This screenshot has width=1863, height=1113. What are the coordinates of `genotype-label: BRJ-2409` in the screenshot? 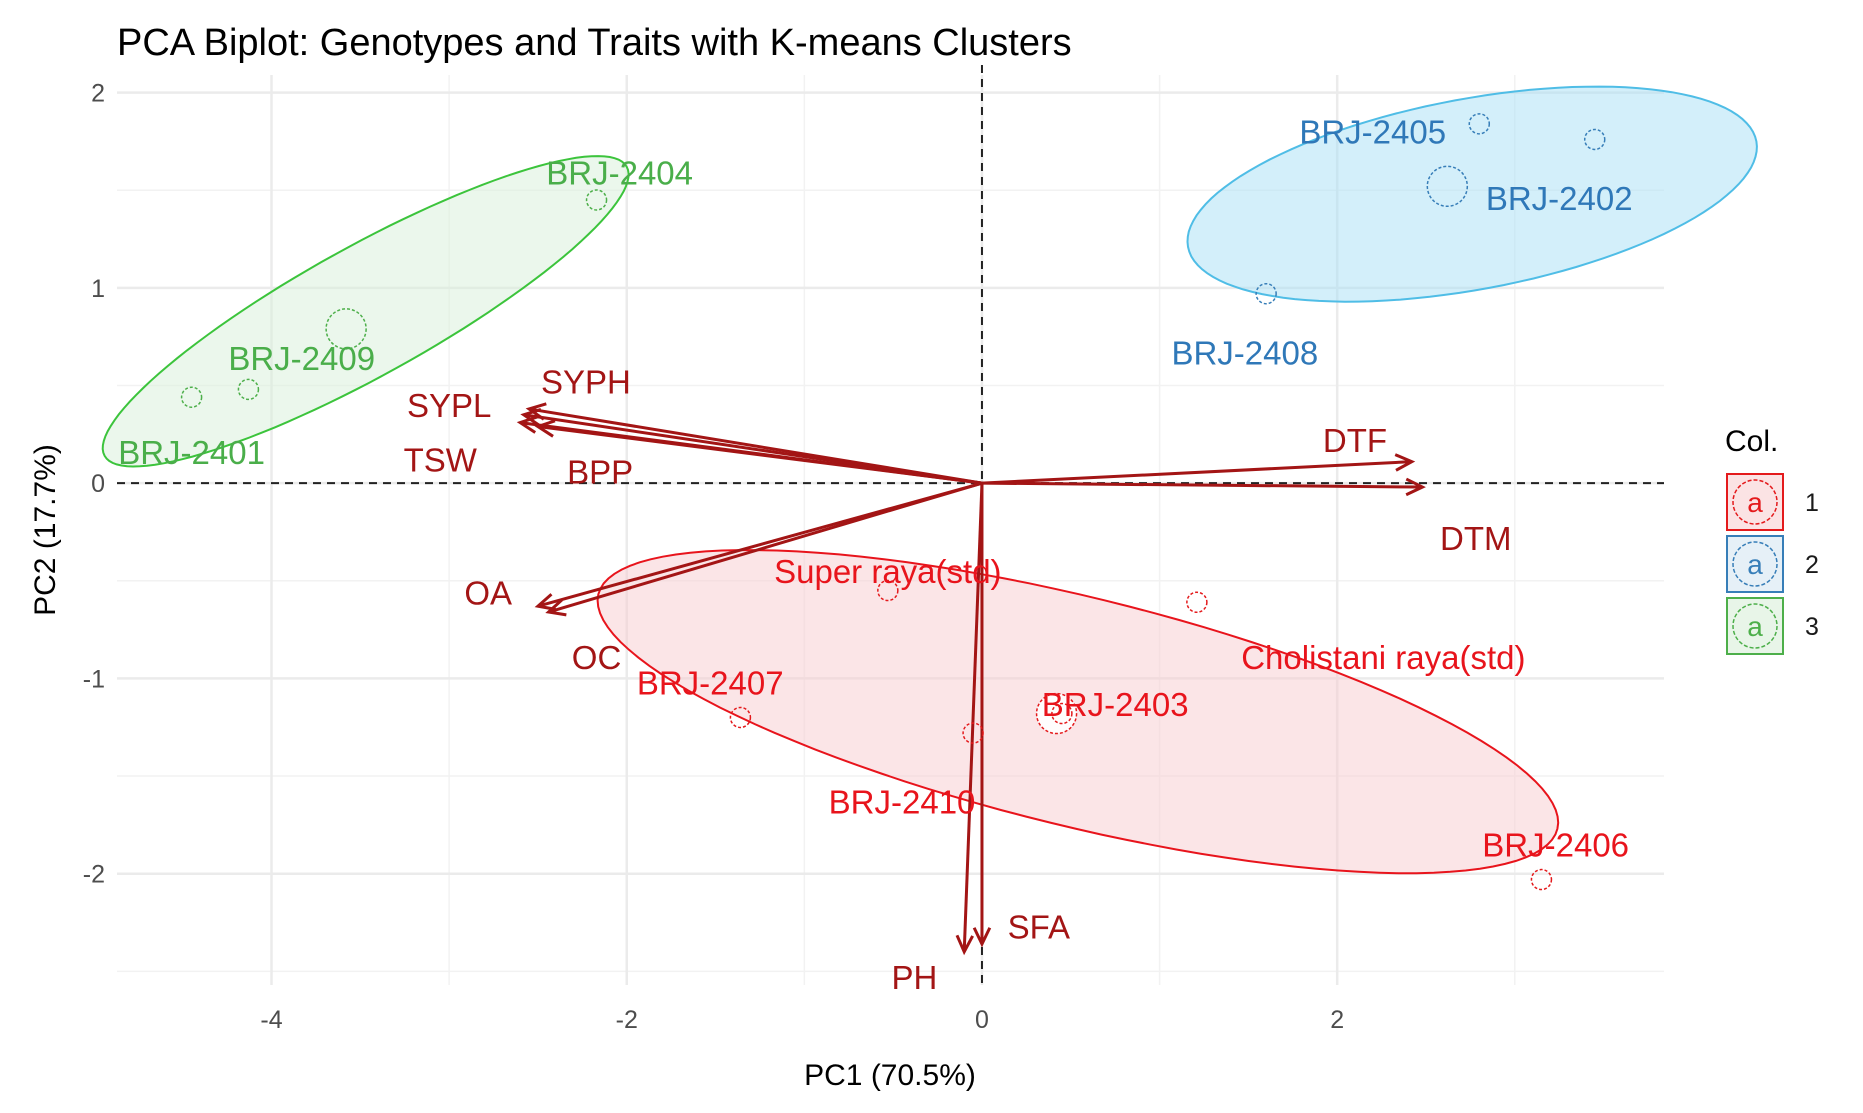 It's located at (301, 358).